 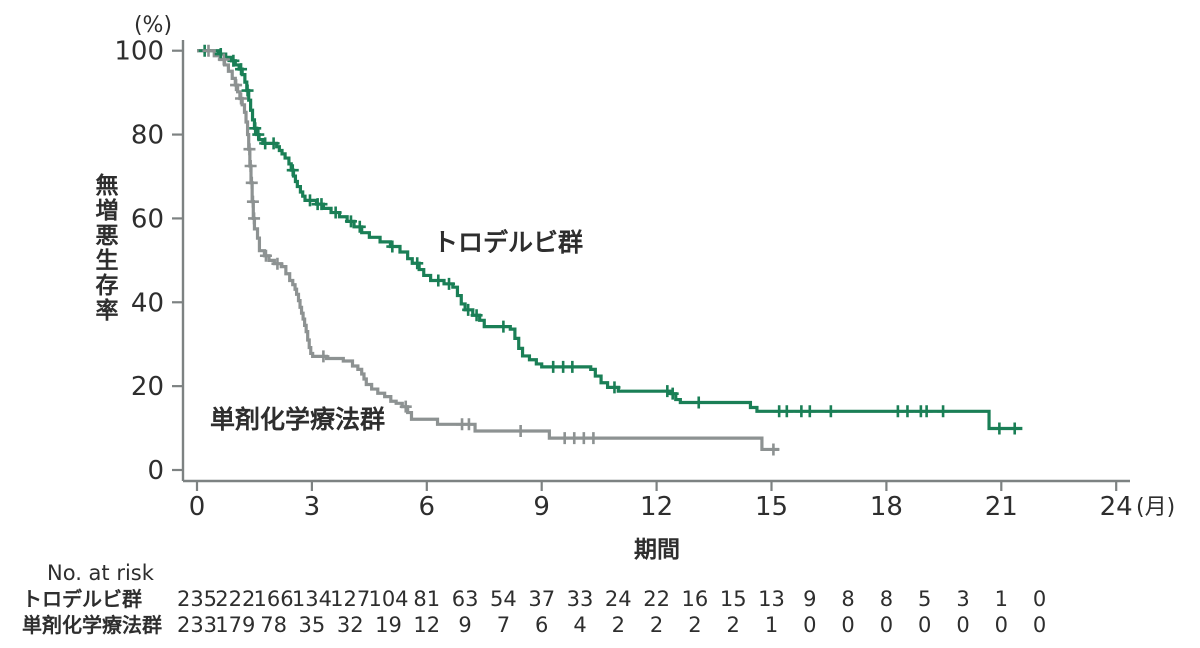 I want to click on at-risk-value: 13, so click(x=771, y=599).